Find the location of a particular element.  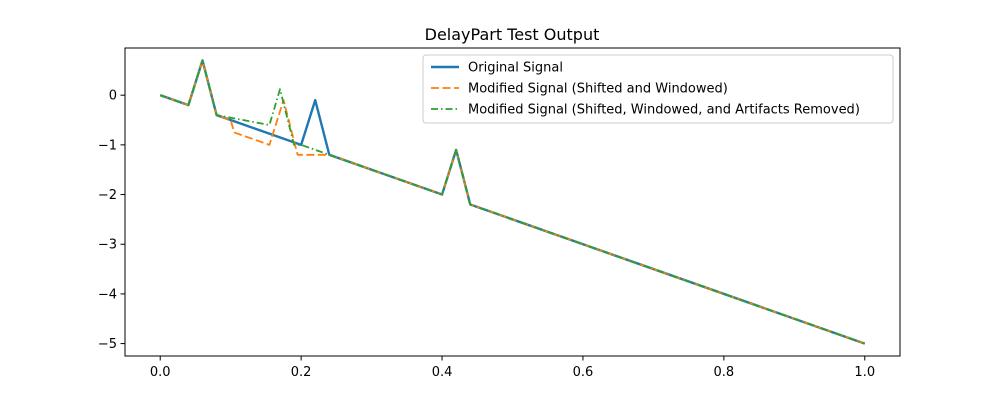

y-tick-label: −3 is located at coordinates (107, 245).